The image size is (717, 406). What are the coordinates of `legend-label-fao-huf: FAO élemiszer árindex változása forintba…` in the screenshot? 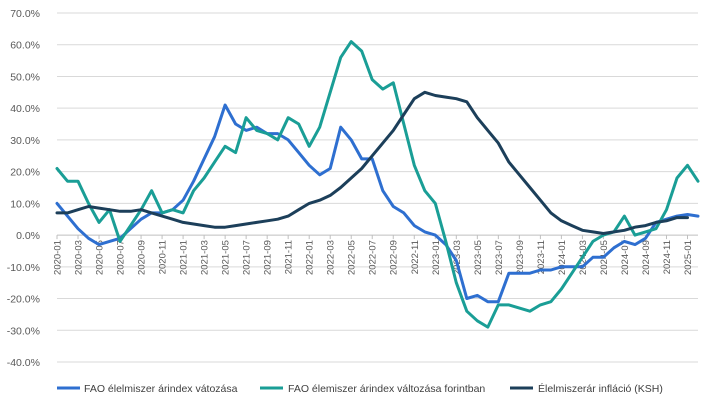 It's located at (386, 389).